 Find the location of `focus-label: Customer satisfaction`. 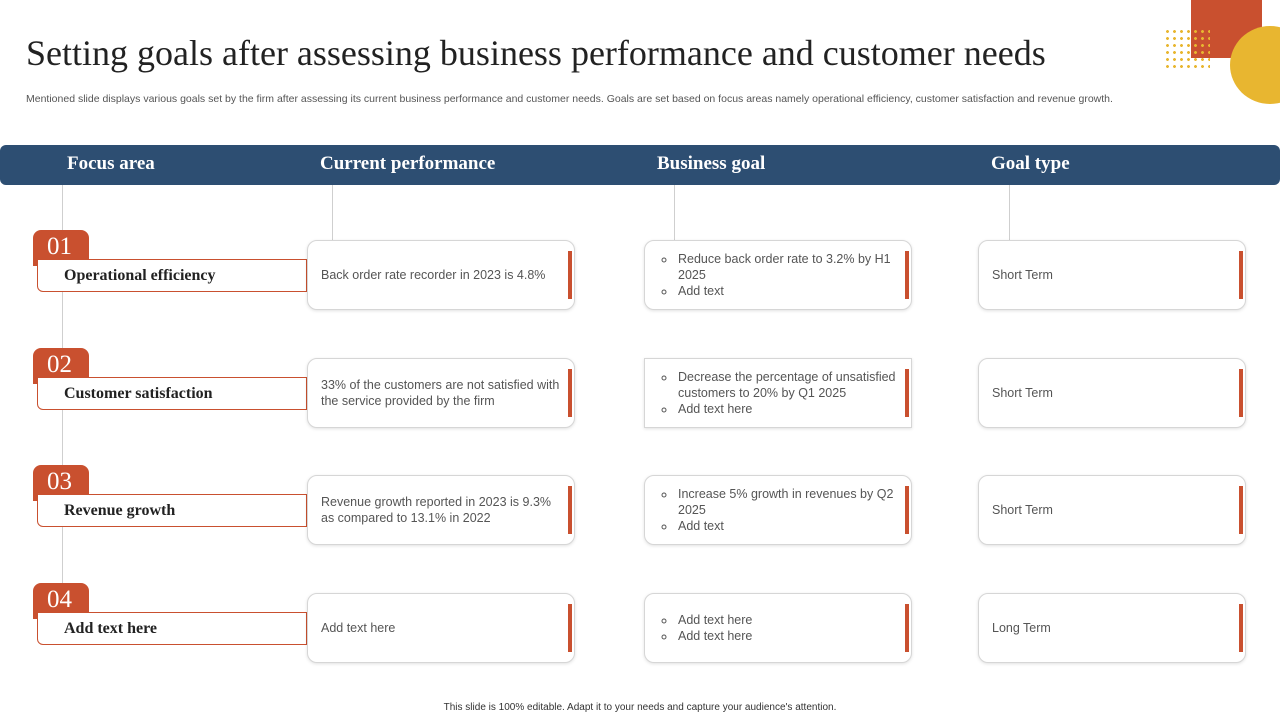

focus-label: Customer satisfaction is located at coordinates (172, 393).